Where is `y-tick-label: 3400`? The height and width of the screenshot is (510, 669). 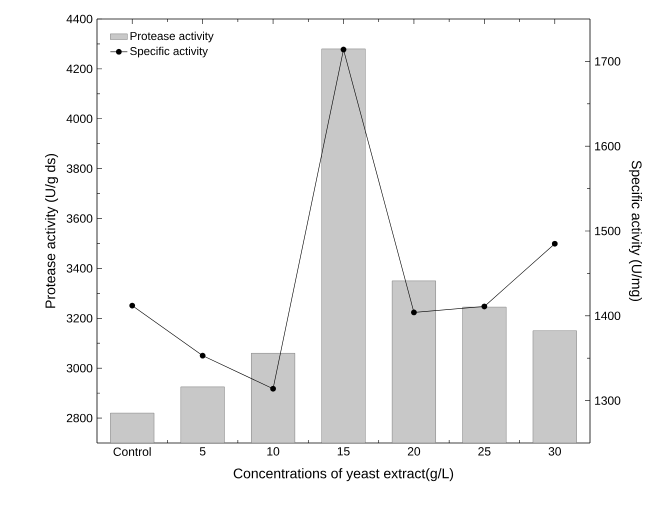 y-tick-label: 3400 is located at coordinates (79, 268).